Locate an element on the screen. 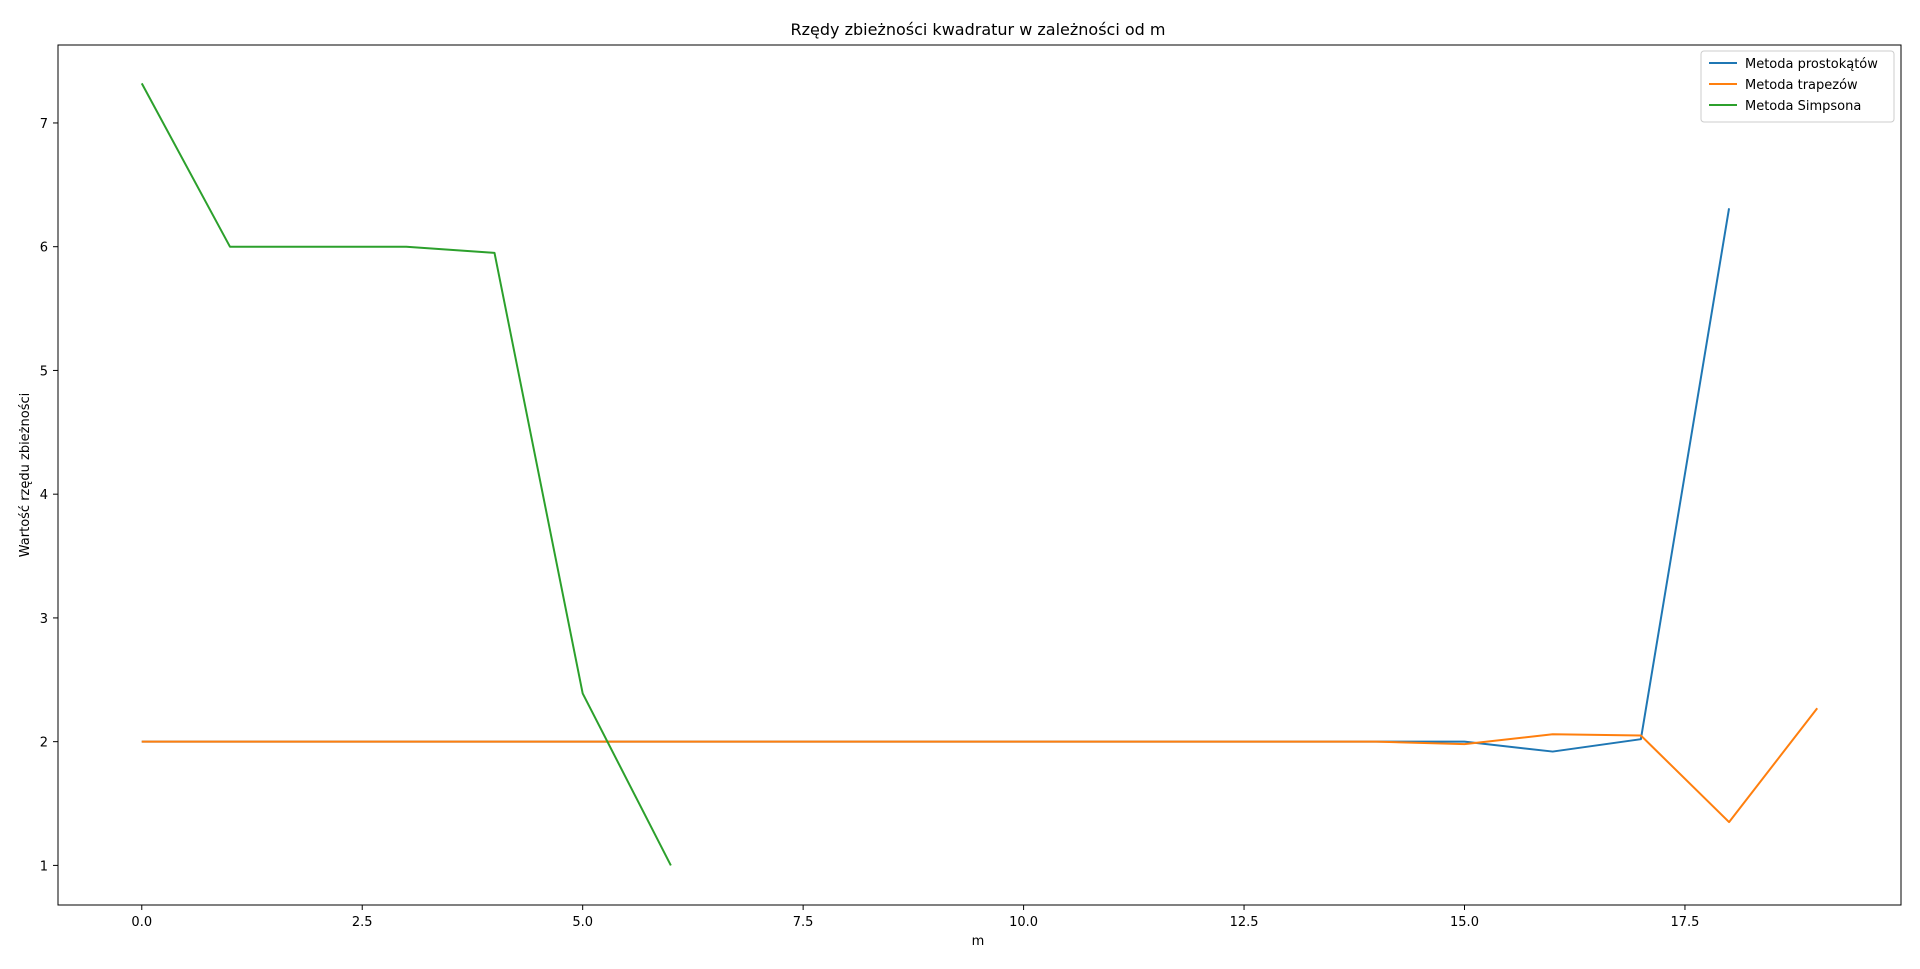  x-tick-label: 0.0 is located at coordinates (141, 922).